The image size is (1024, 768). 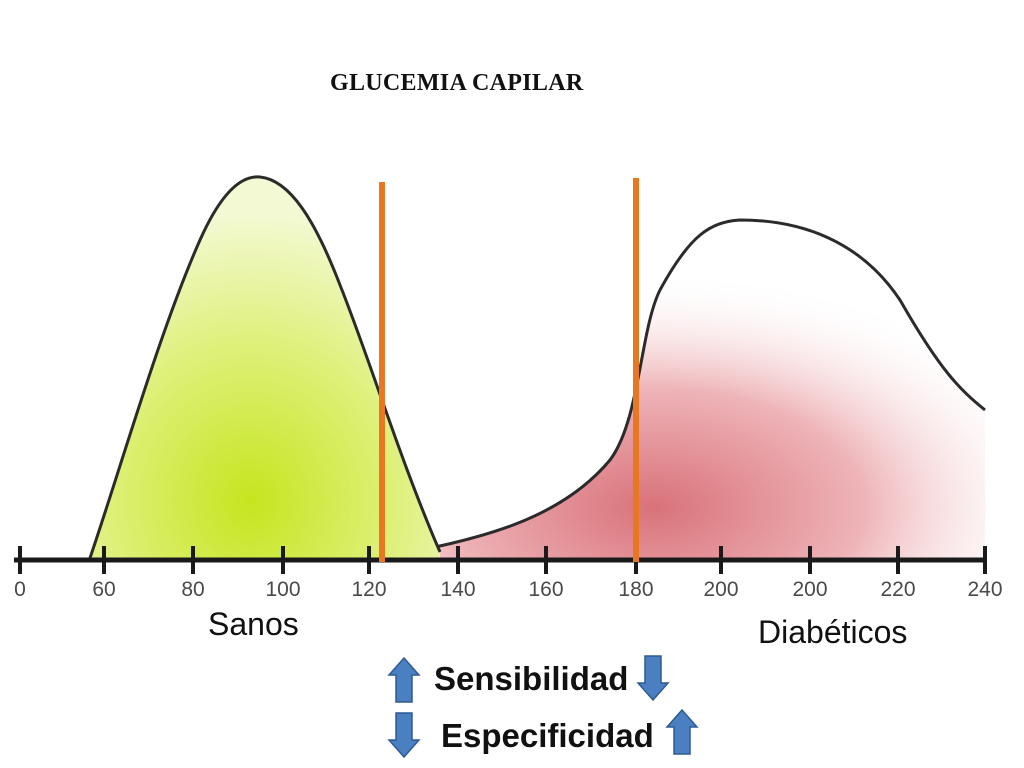 What do you see at coordinates (457, 589) in the screenshot?
I see `axis-tick-label: 140` at bounding box center [457, 589].